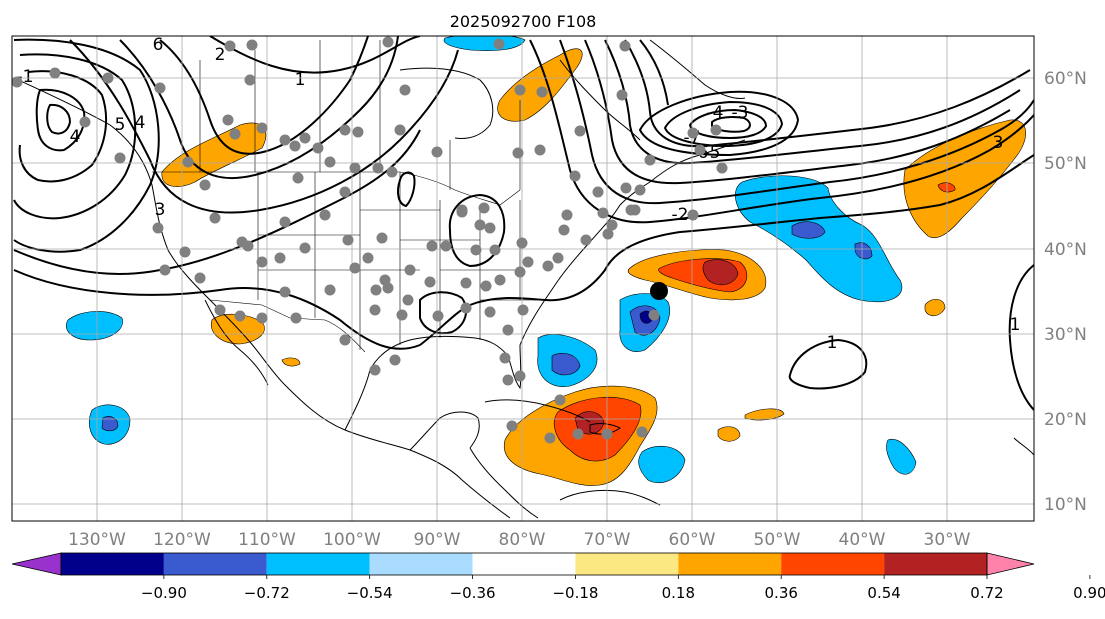 The image size is (1105, 619). I want to click on anomaly-positive-gulf-speck, so click(291, 362).